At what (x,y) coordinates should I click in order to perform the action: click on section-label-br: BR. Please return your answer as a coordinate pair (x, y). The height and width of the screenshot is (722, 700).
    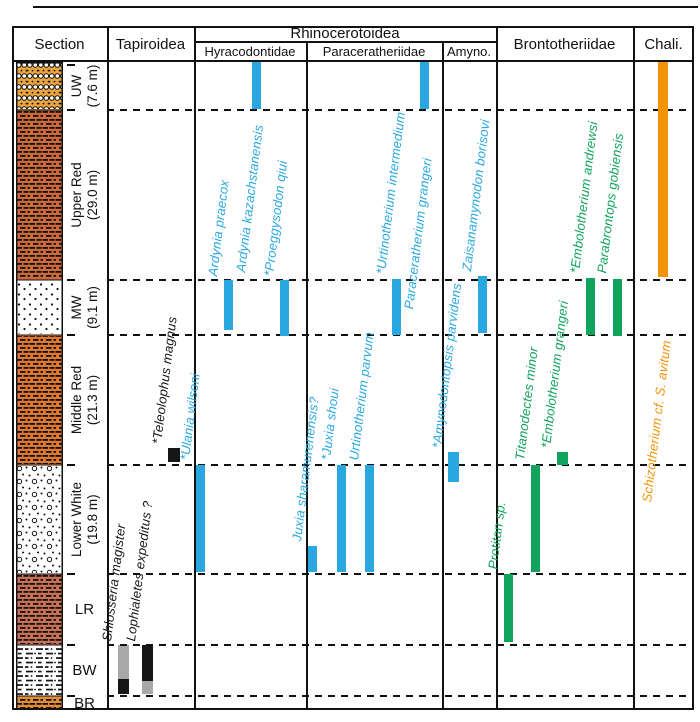
    Looking at the image, I should click on (84, 703).